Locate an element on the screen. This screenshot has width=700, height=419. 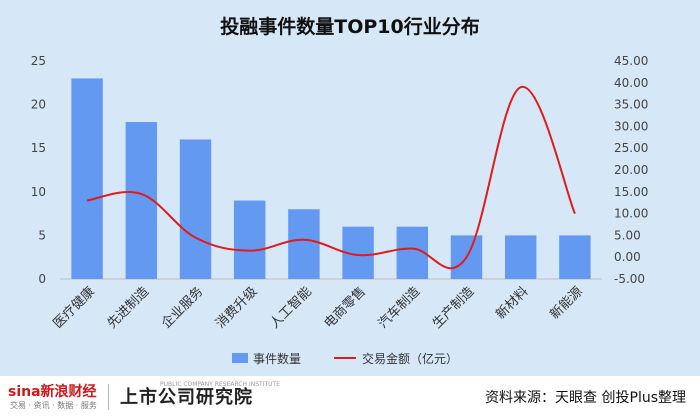
research-institute-logo: 上市公司研究院 is located at coordinates (186, 397).